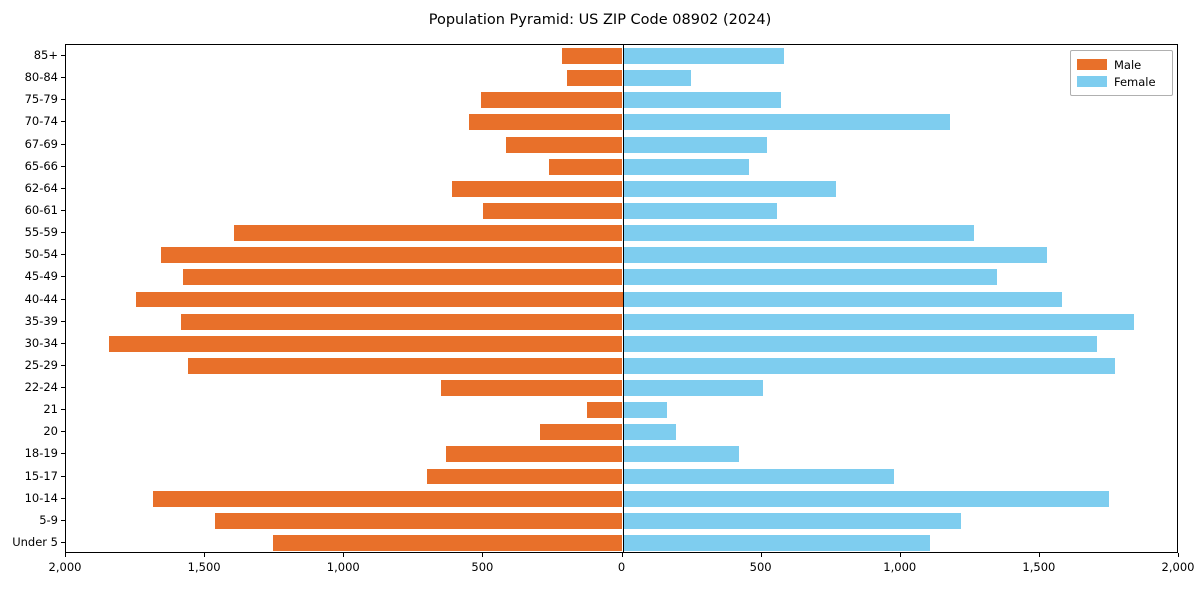 This screenshot has width=1200, height=600. Describe the element at coordinates (41, 165) in the screenshot. I see `y-tick-label: 65-66` at that location.